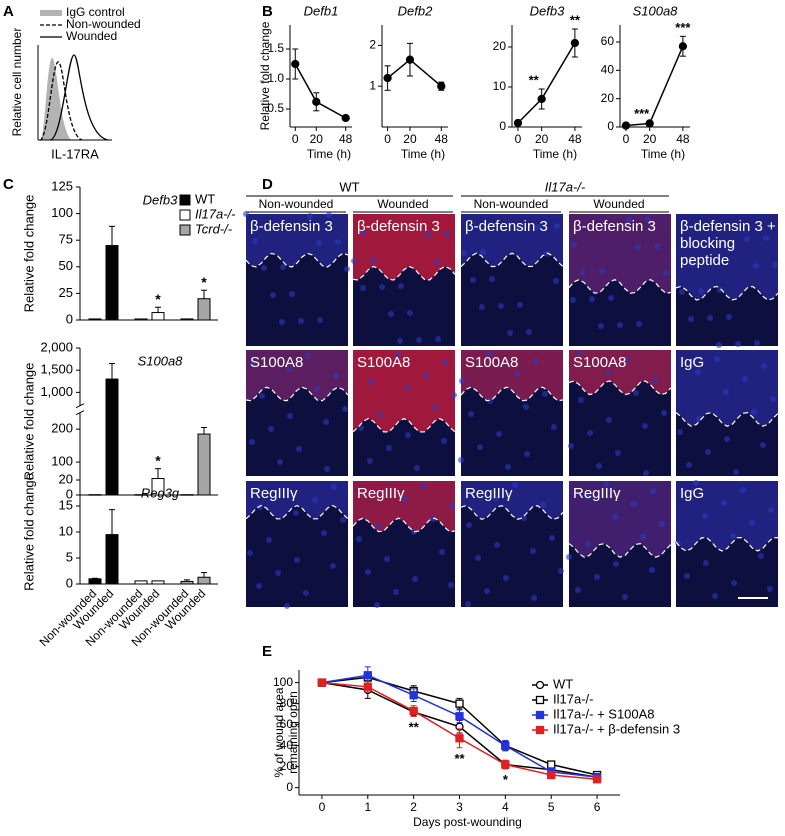 The image size is (785, 836). I want to click on density-curve, so click(61, 101).